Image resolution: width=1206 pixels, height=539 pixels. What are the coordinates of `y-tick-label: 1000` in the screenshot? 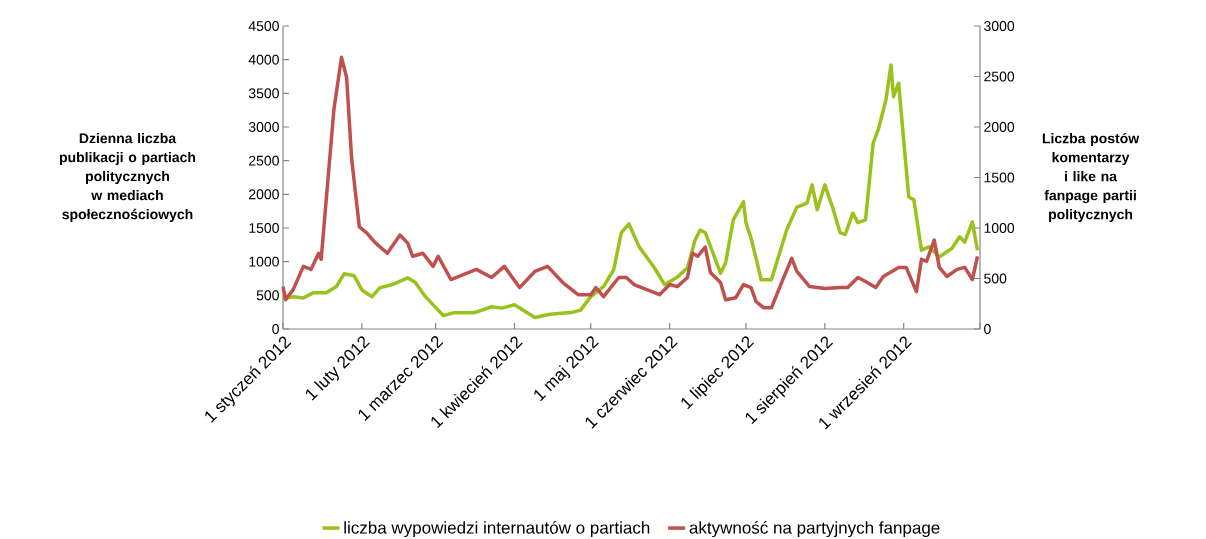 It's located at (264, 261).